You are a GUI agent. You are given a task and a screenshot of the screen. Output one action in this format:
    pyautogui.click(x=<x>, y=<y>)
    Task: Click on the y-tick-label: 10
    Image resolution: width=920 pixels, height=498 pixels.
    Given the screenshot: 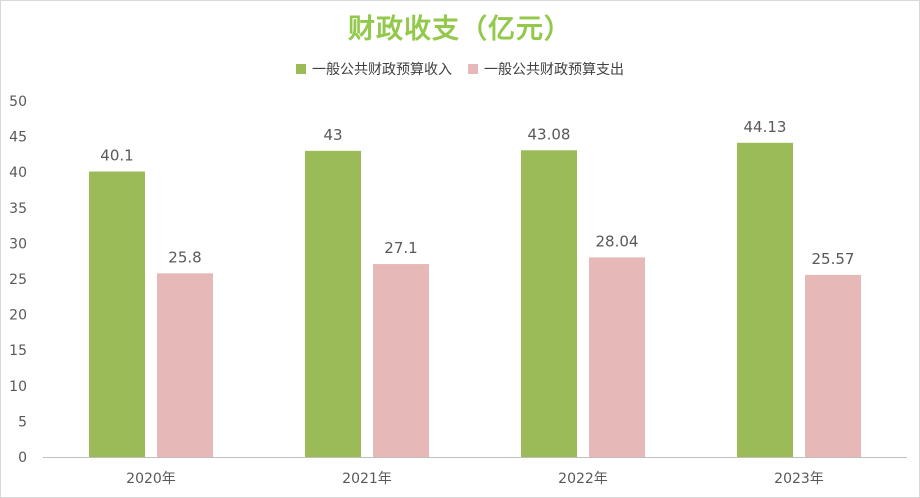 What is the action you would take?
    pyautogui.click(x=18, y=387)
    